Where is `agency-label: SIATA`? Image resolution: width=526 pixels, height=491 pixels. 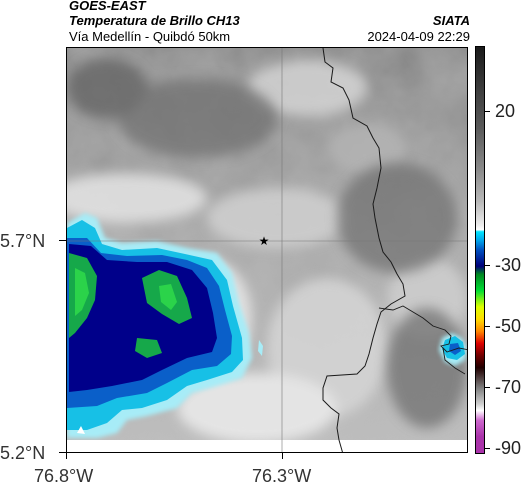
agency-label: SIATA is located at coordinates (451, 20).